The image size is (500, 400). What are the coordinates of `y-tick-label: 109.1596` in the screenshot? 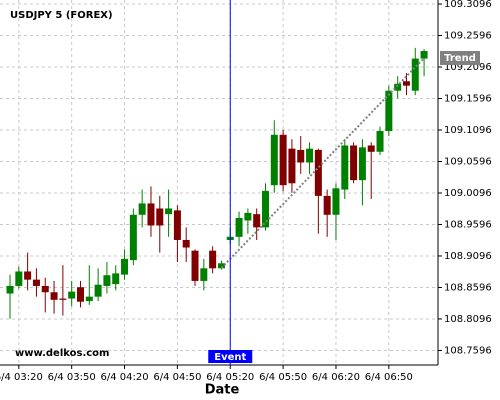 It's located at (468, 99).